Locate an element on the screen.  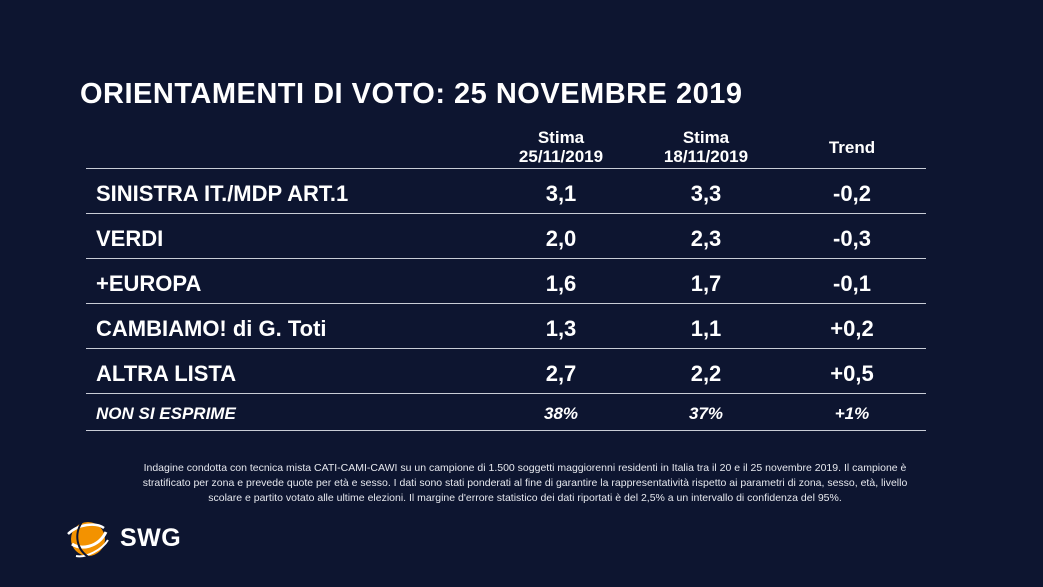
cell-stima-25: 38% is located at coordinates (561, 413).